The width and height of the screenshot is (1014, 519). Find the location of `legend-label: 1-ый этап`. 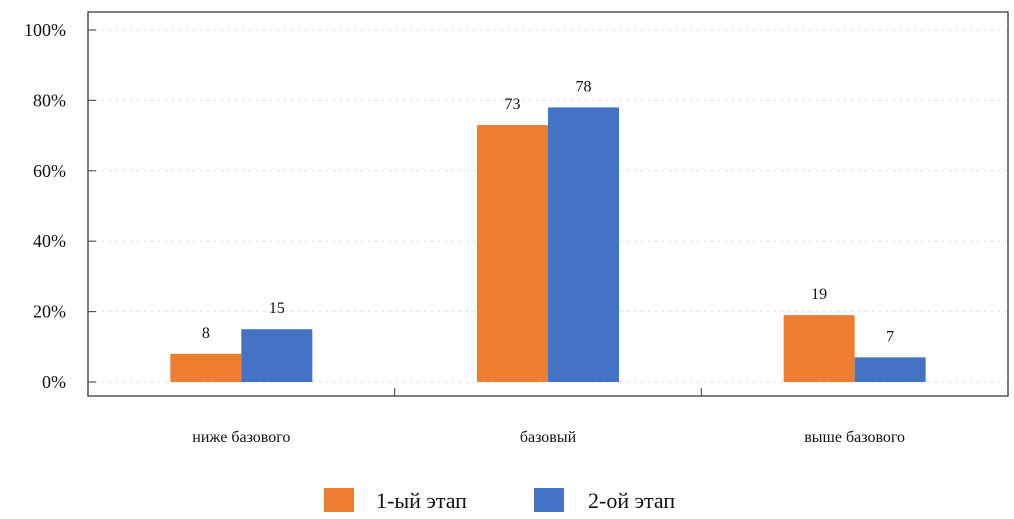

legend-label: 1-ый этап is located at coordinates (421, 500).